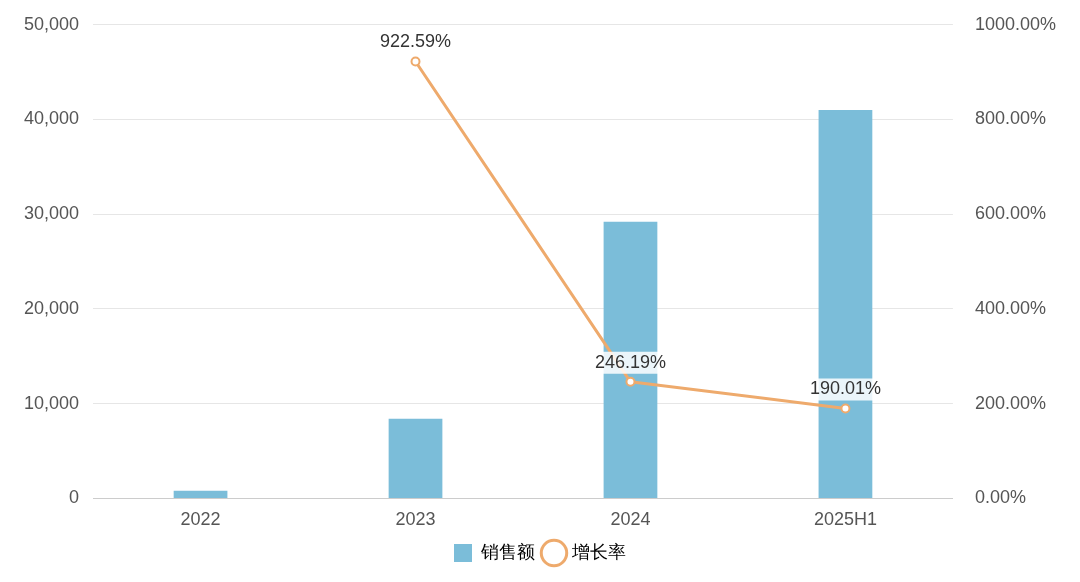 This screenshot has width=1080, height=582. What do you see at coordinates (845, 388) in the screenshot?
I see `data-label: 190.01%` at bounding box center [845, 388].